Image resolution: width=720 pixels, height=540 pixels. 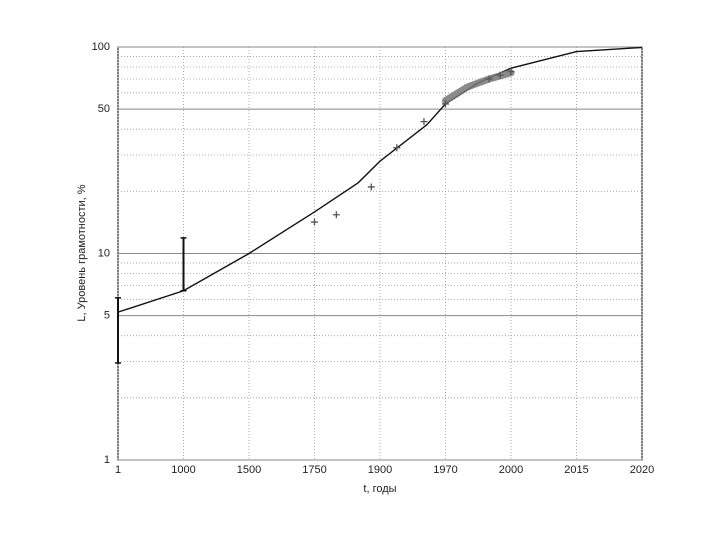 What do you see at coordinates (642, 470) in the screenshot?
I see `x-tick-label: 2020` at bounding box center [642, 470].